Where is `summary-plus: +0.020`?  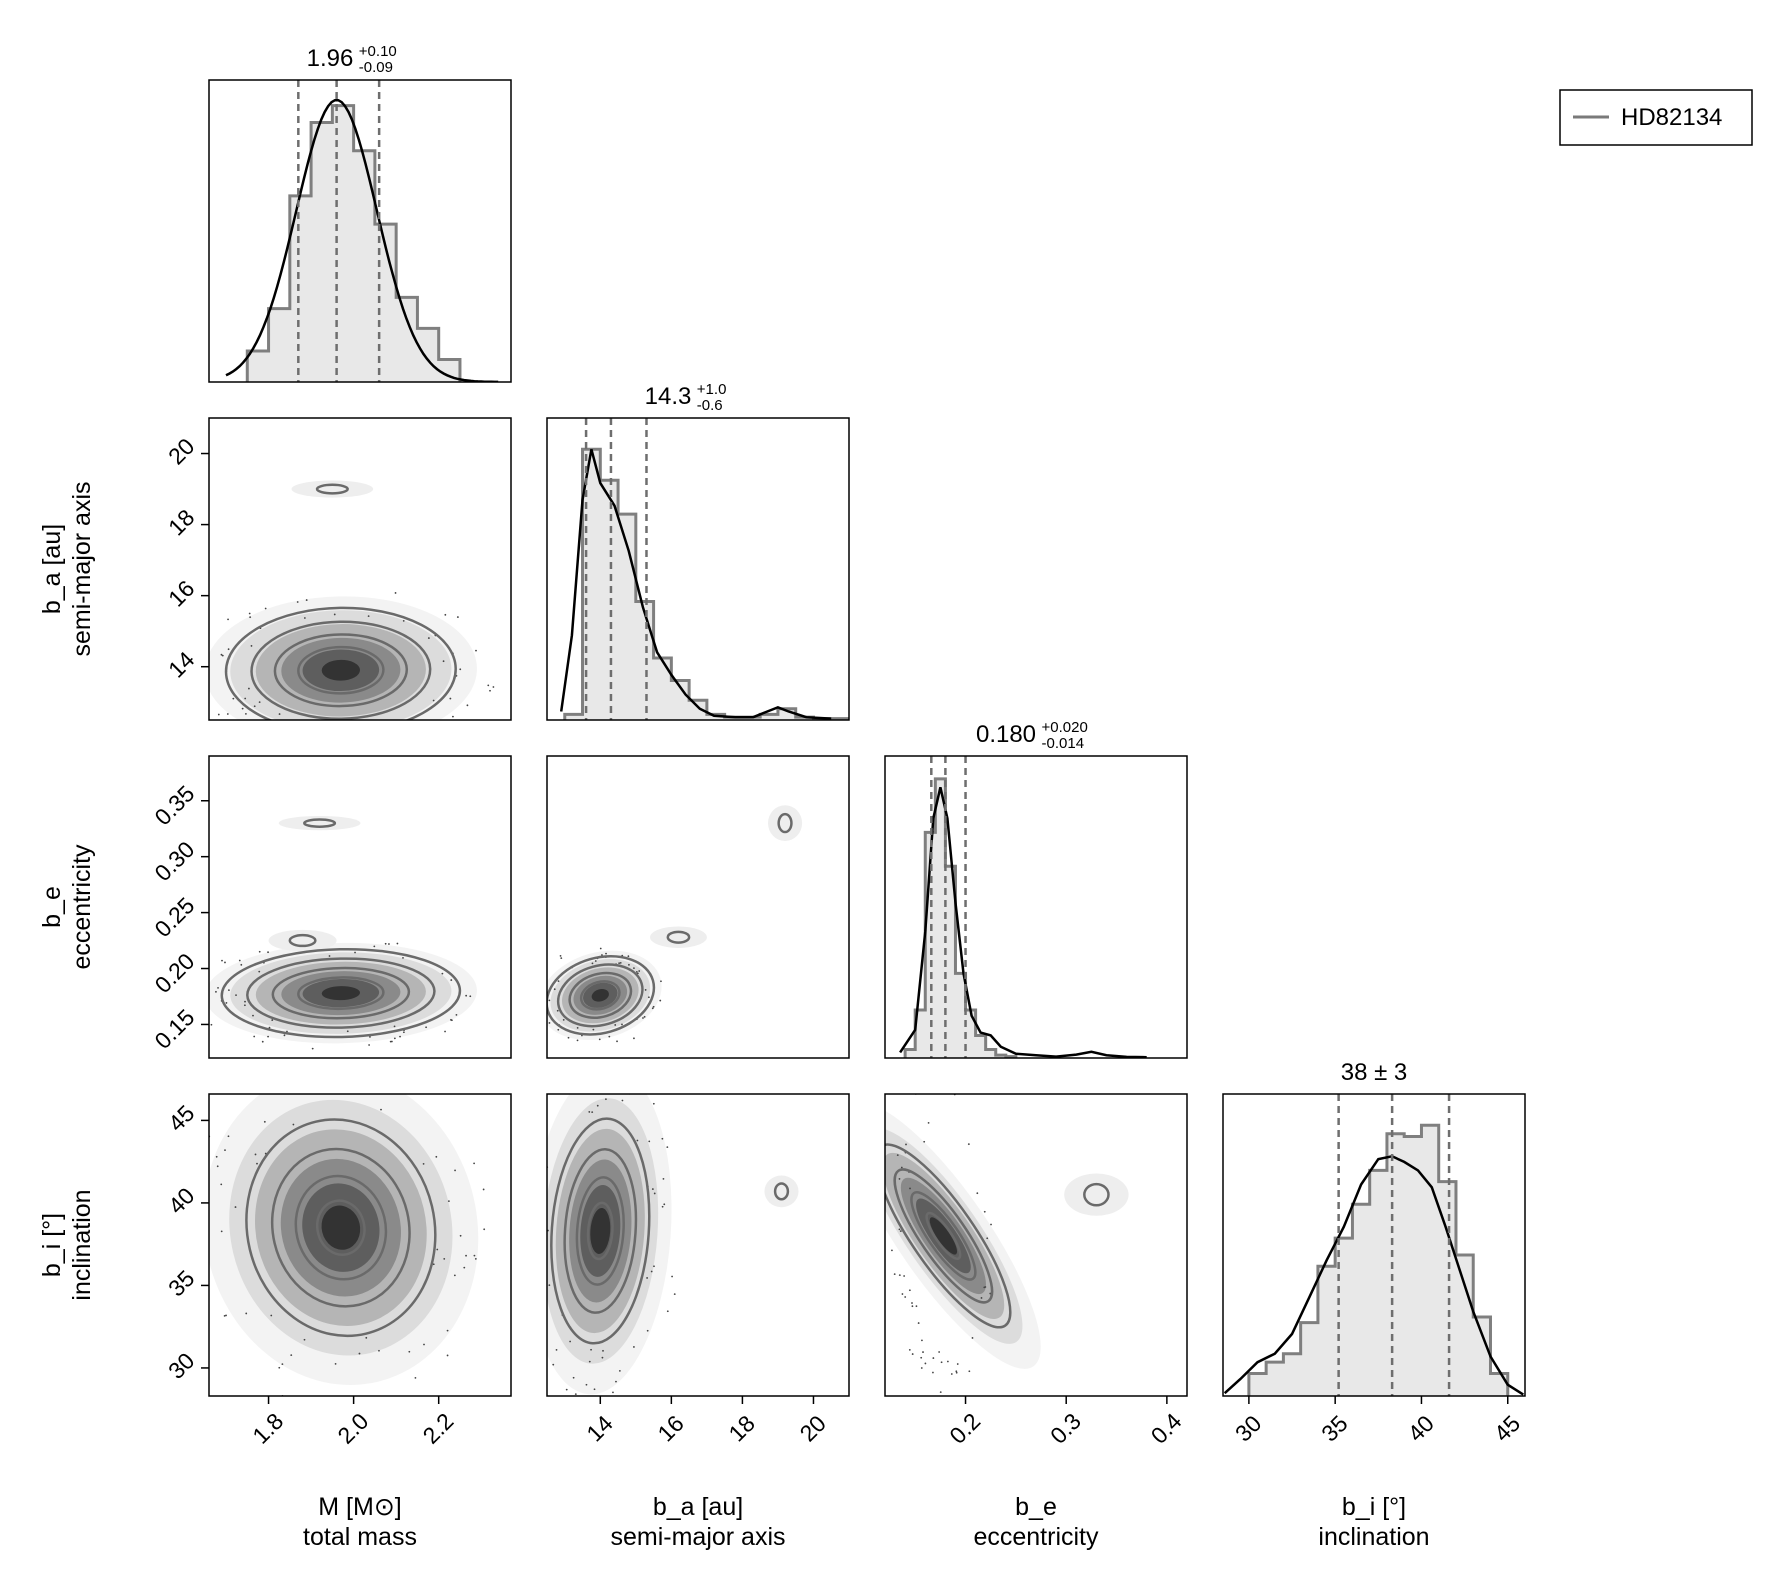 summary-plus: +0.020 is located at coordinates (1065, 727).